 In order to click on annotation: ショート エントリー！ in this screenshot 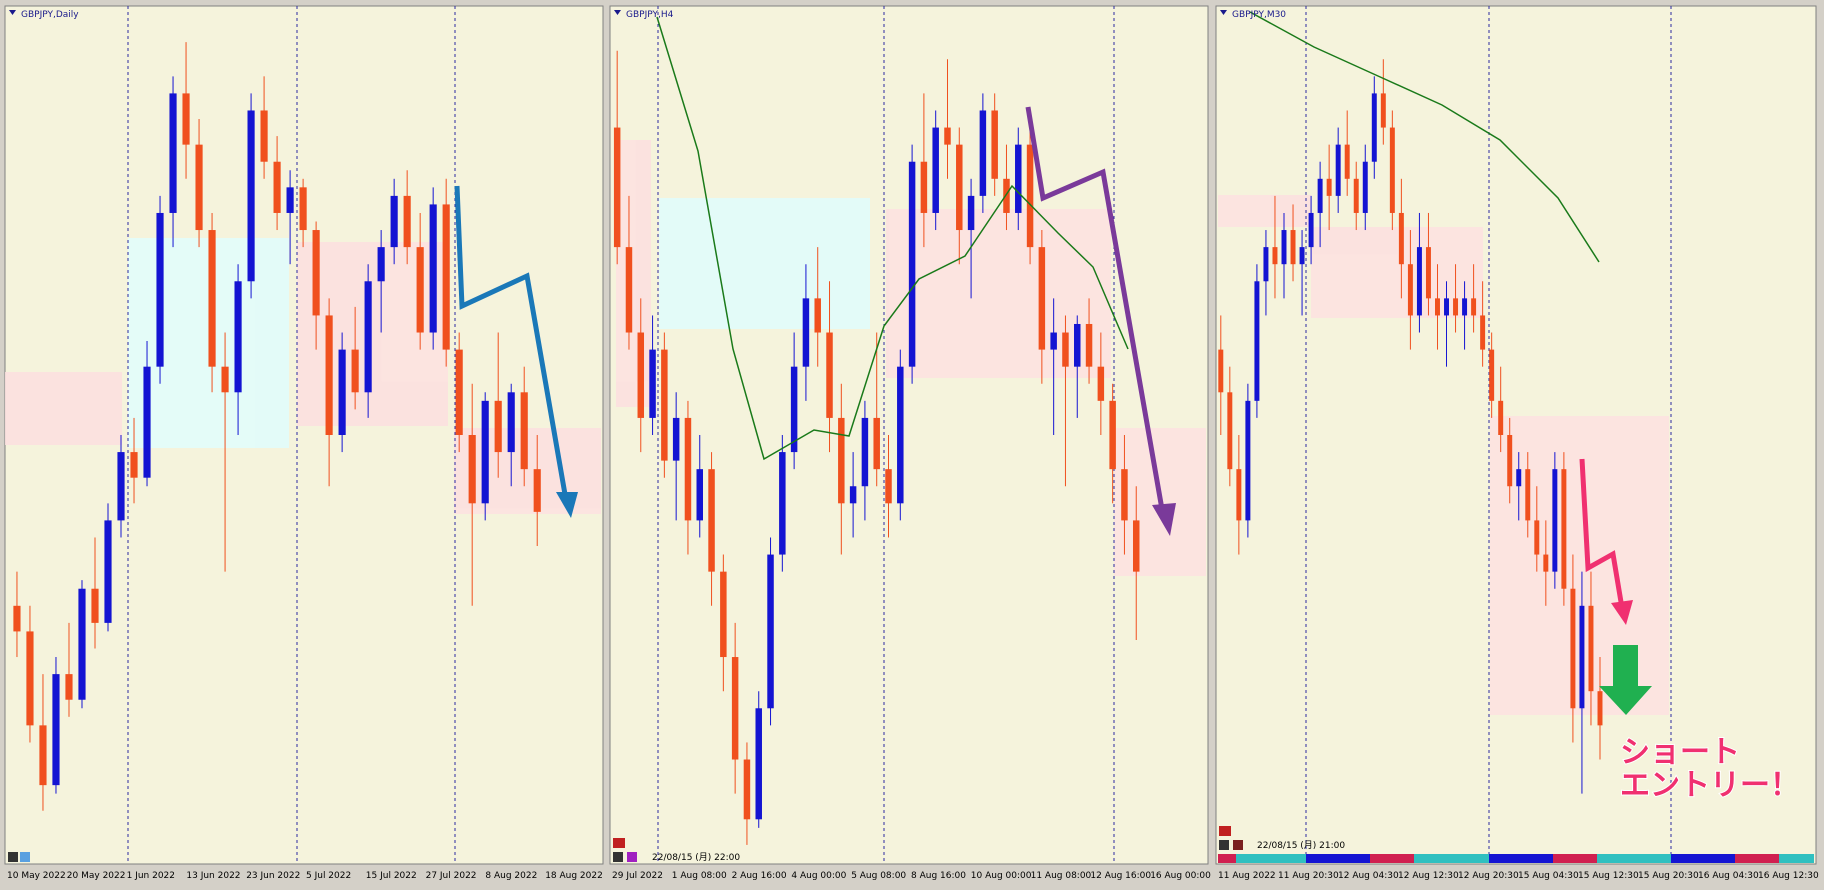, I will do `click(1710, 769)`.